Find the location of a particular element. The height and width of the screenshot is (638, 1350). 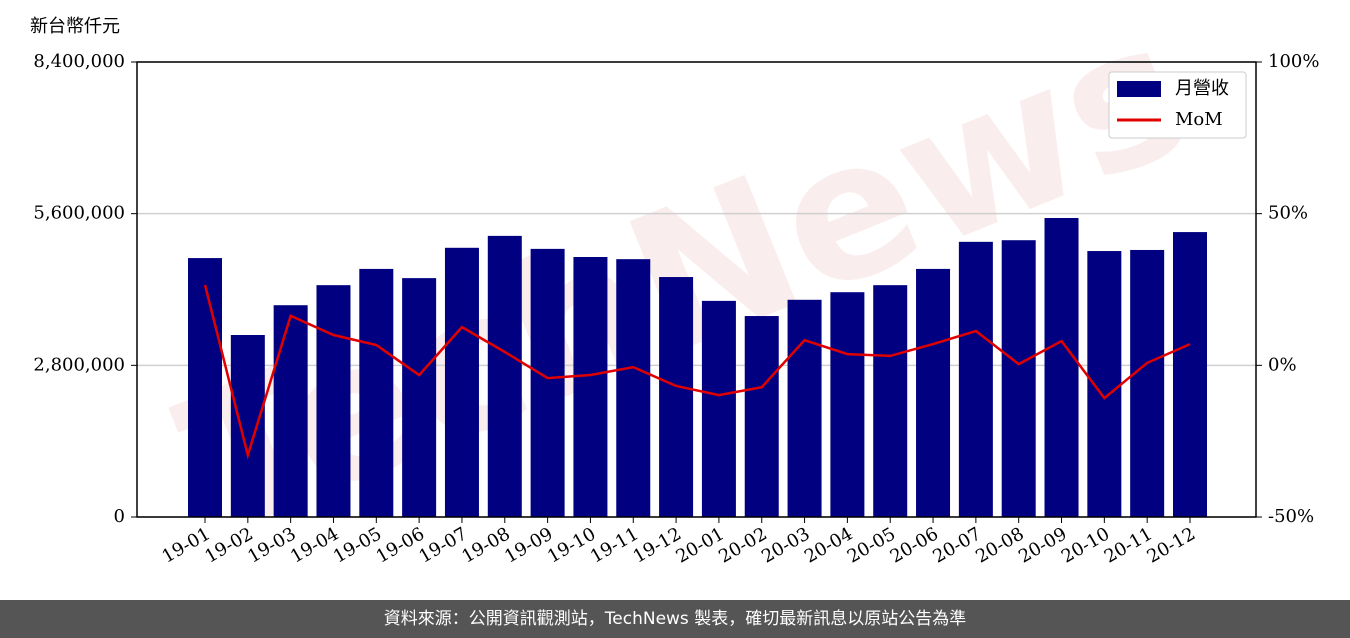

x-tick-label: 20-12 is located at coordinates (1171, 545).